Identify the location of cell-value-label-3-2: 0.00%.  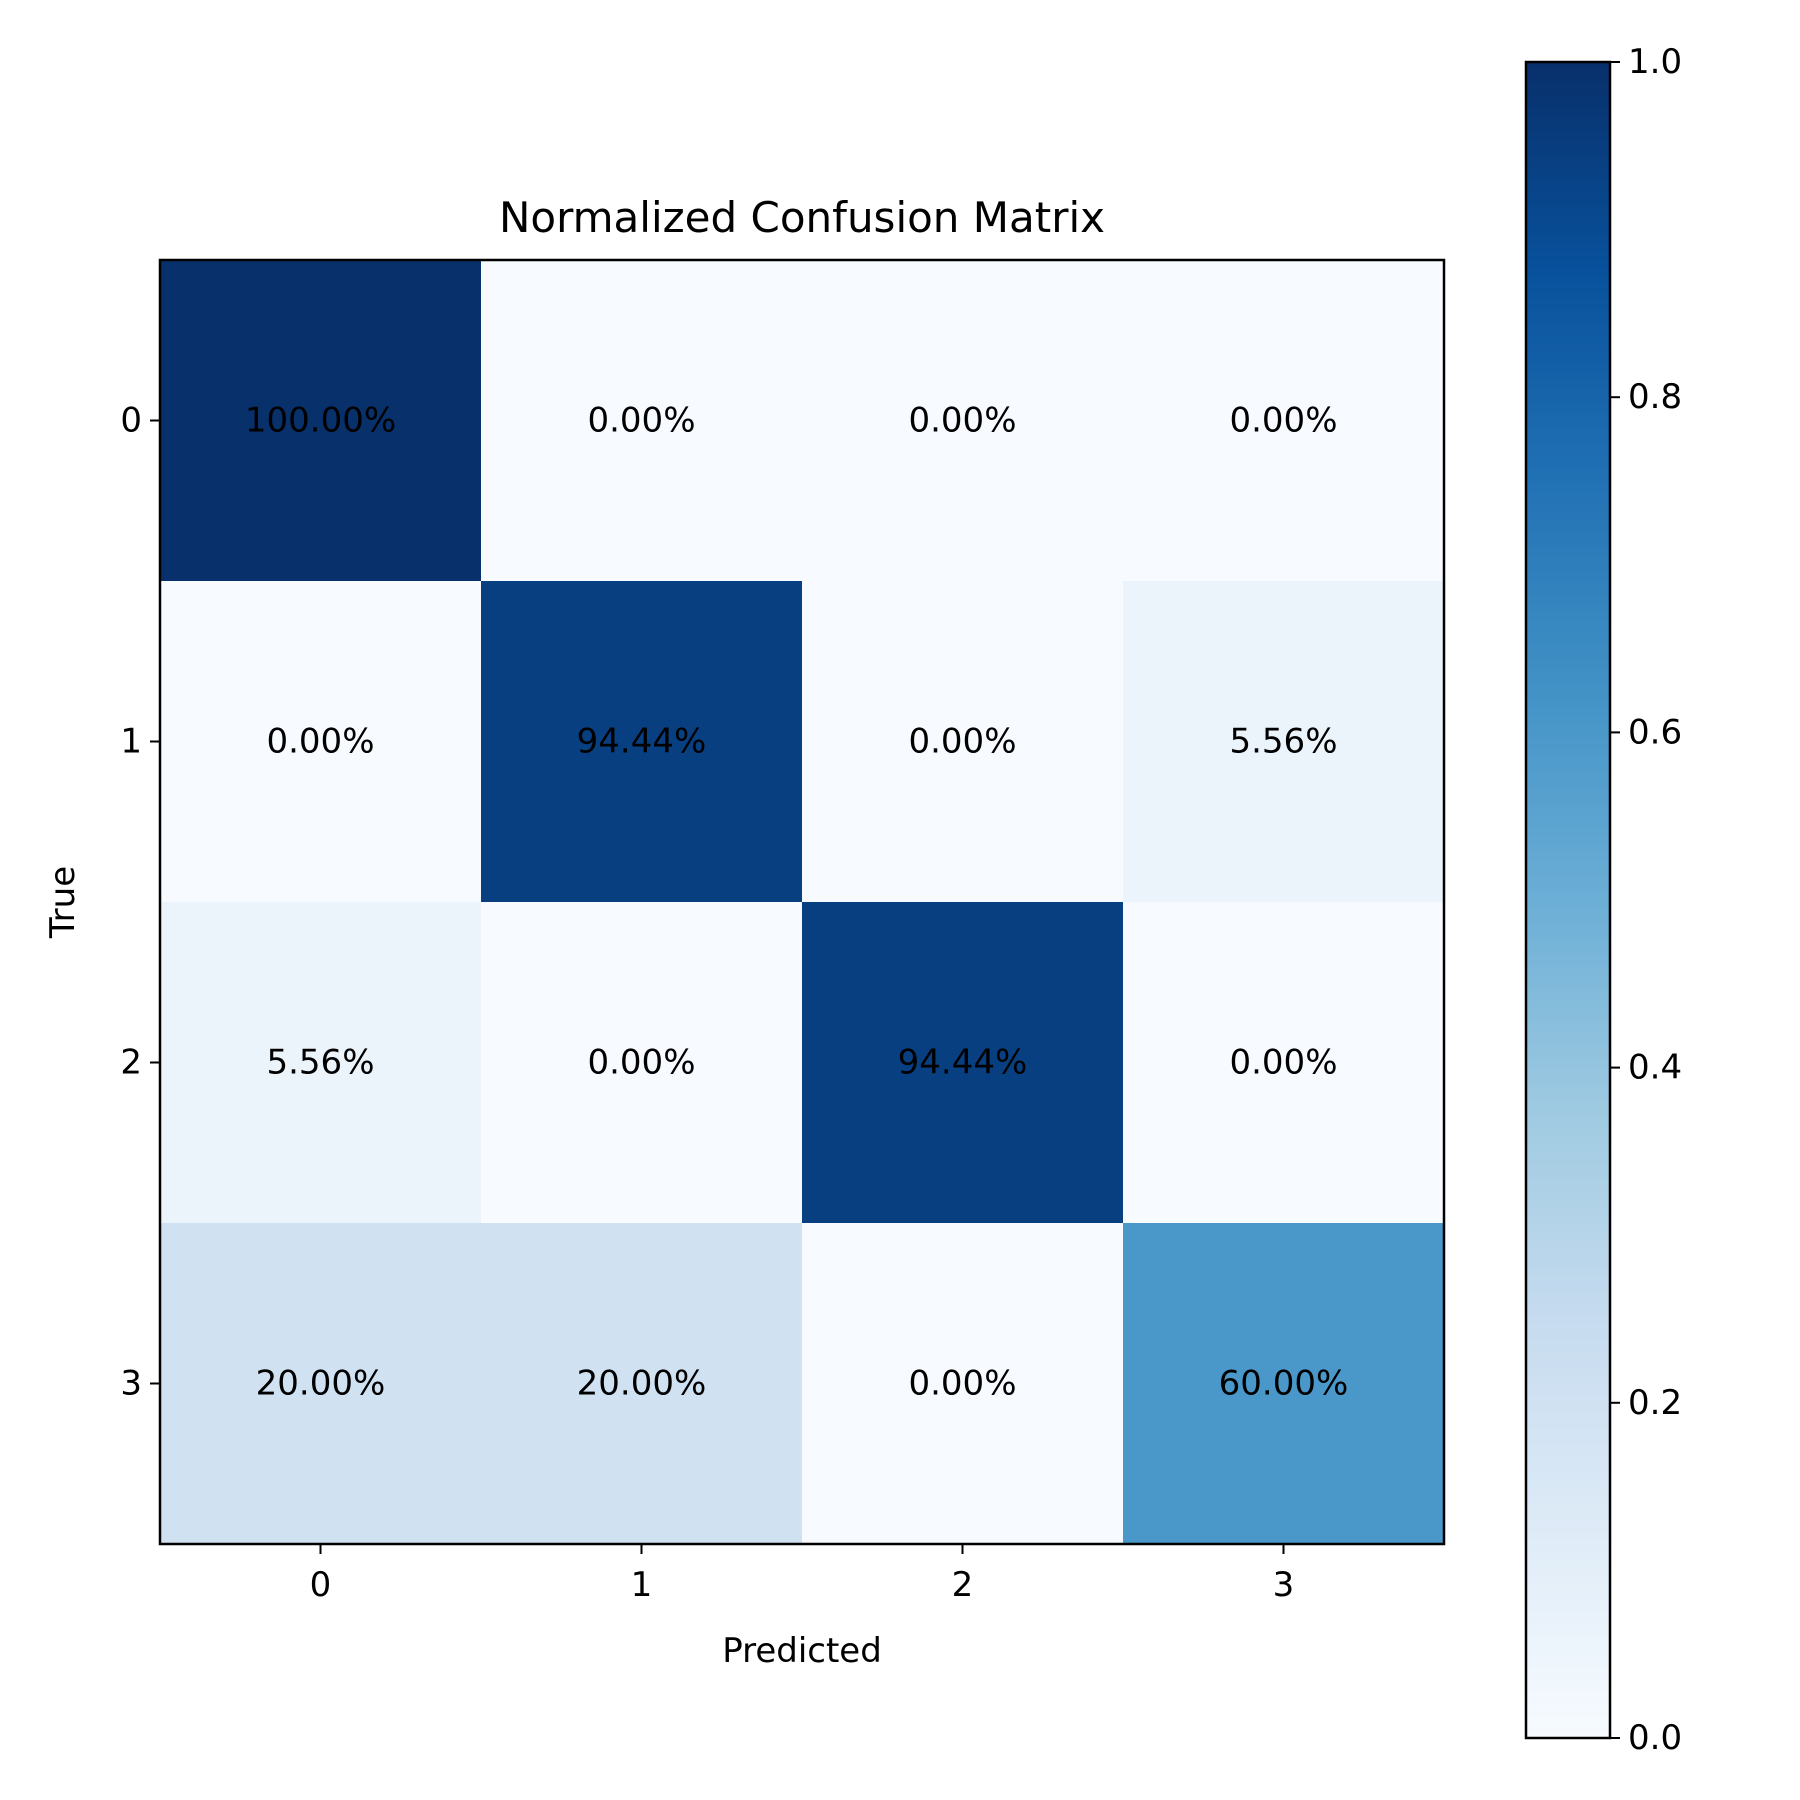
(962, 1384).